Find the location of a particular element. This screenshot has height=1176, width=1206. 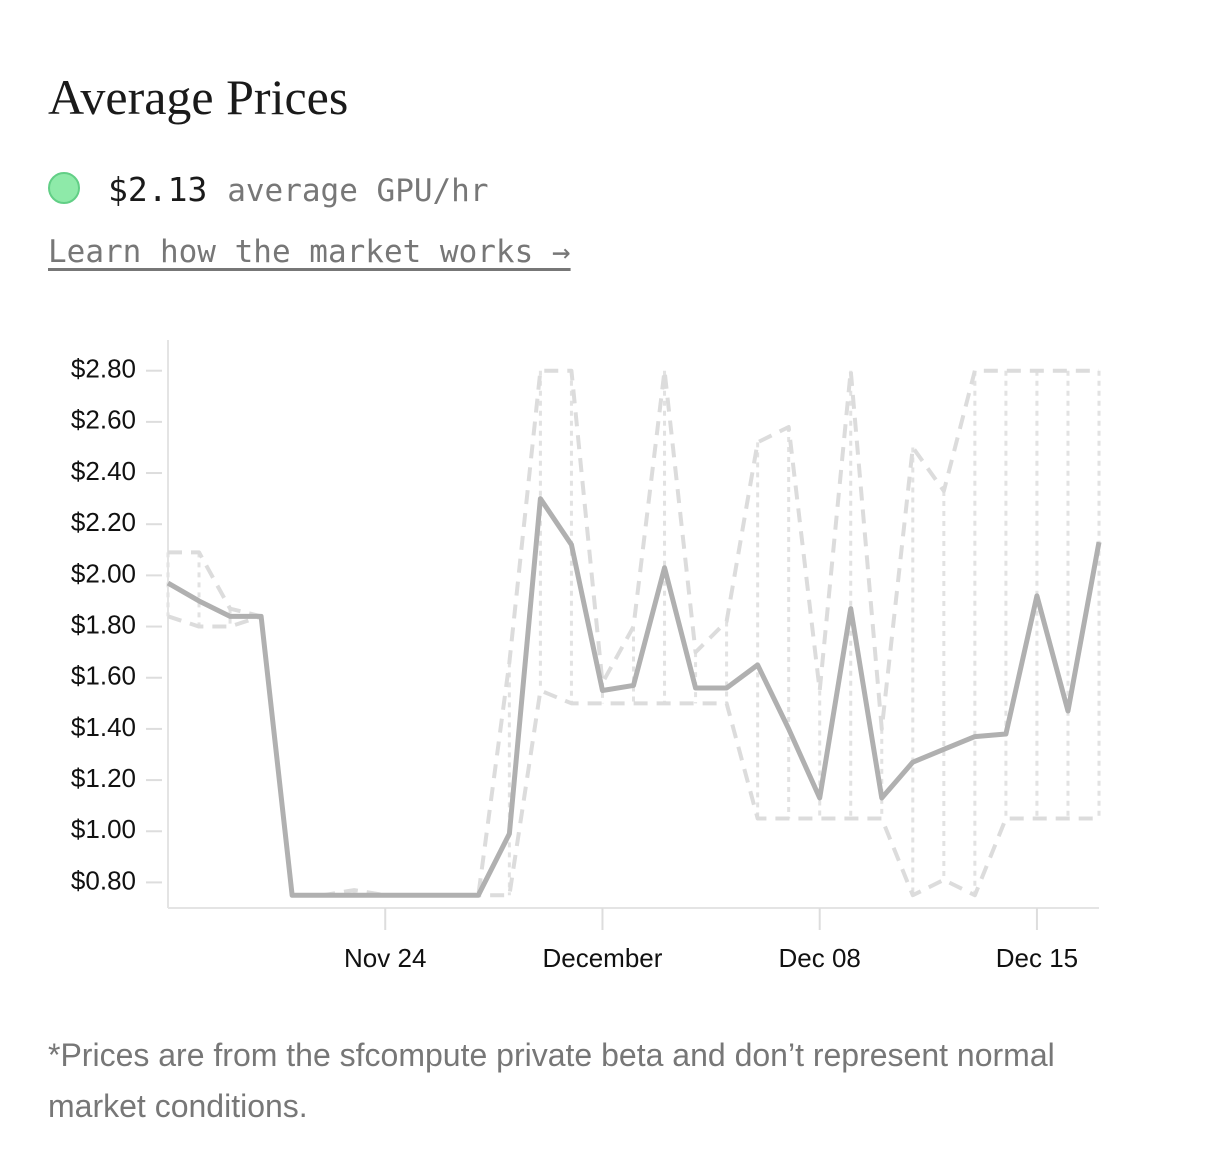

y-tick-label: $1.40 is located at coordinates (103, 727).